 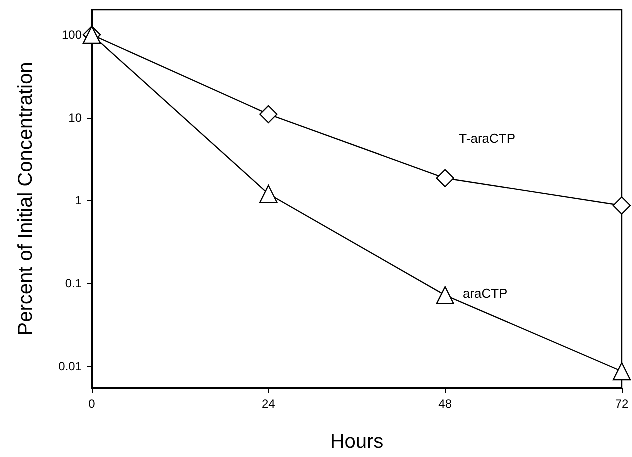 What do you see at coordinates (487, 138) in the screenshot?
I see `text: T-araCTP` at bounding box center [487, 138].